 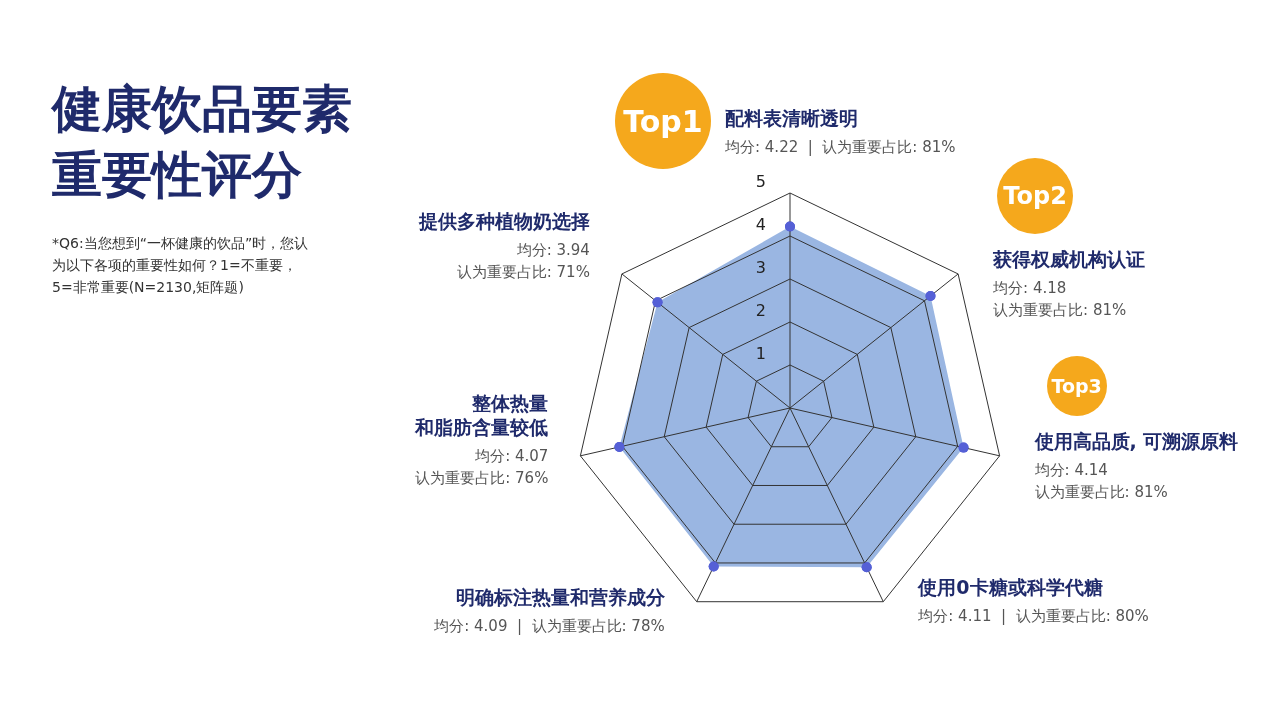 What do you see at coordinates (202, 142) in the screenshot?
I see `chart-title: 健康饮品要素重要性评分` at bounding box center [202, 142].